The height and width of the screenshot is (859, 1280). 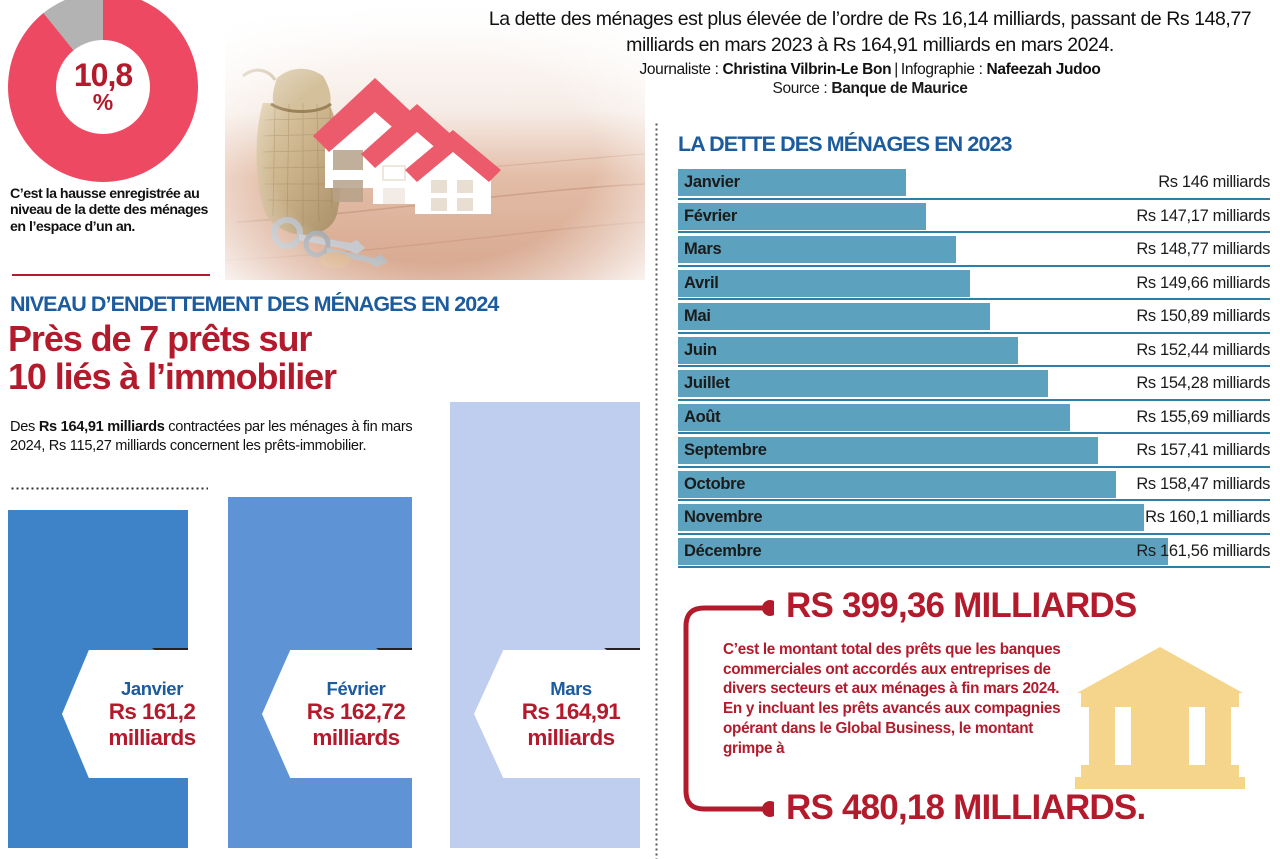 What do you see at coordinates (974, 252) in the screenshot?
I see `chart-row: Mars Rs 148,77 milliards` at bounding box center [974, 252].